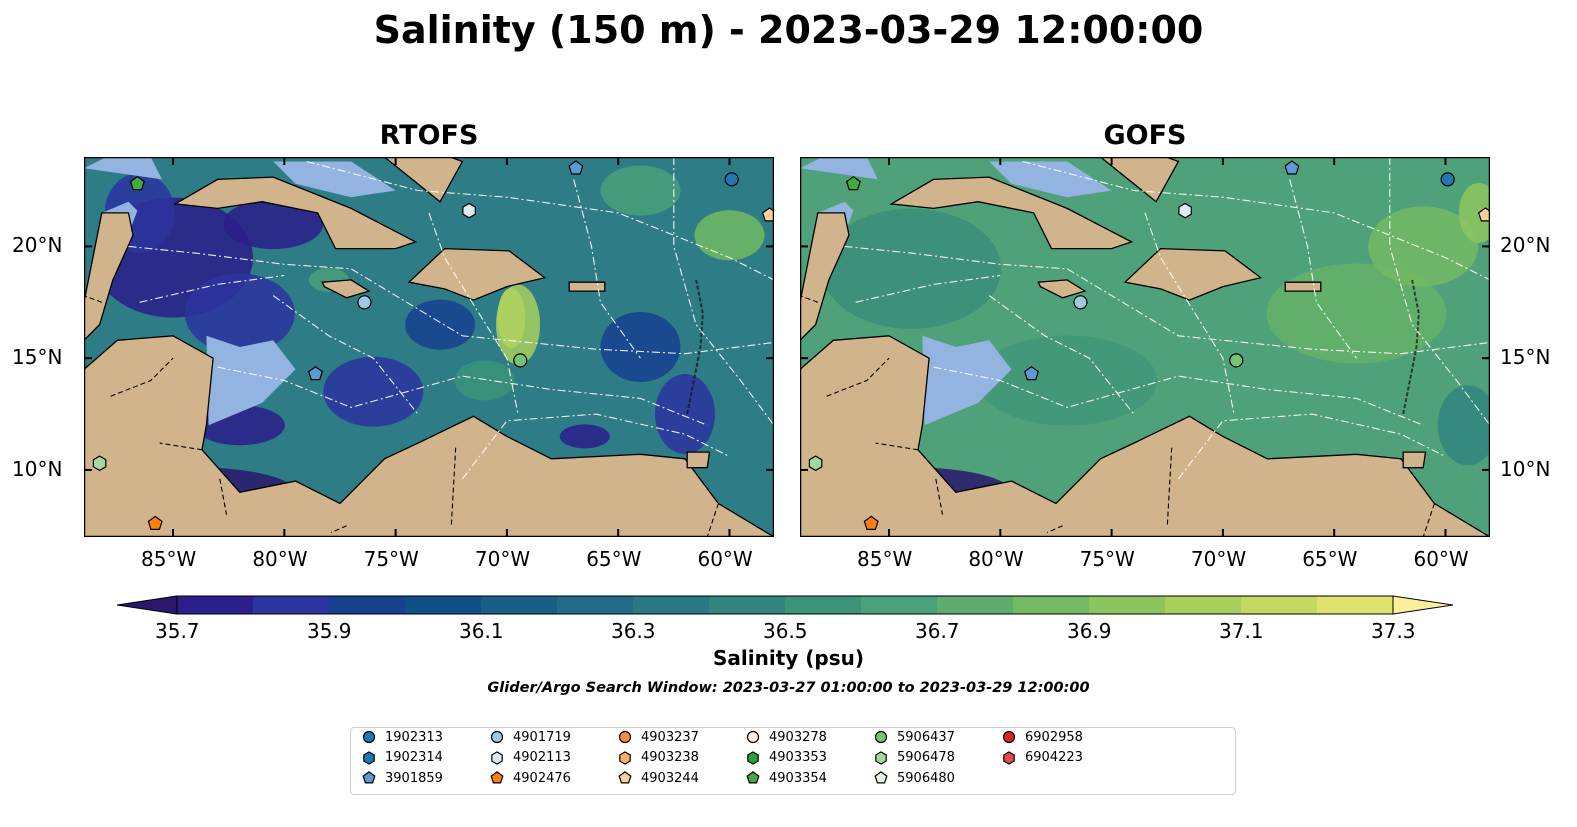 This screenshot has height=827, width=1577. I want to click on legend-item: 4902476, so click(530, 778).